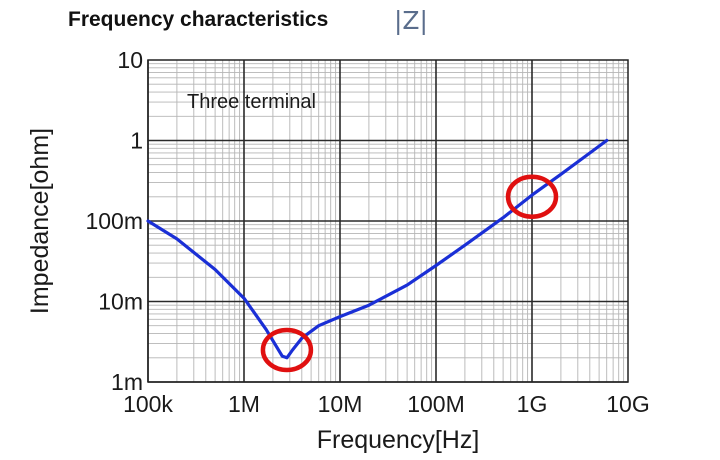 The image size is (720, 460). Describe the element at coordinates (127, 382) in the screenshot. I see `y-tick-label: 1m` at that location.